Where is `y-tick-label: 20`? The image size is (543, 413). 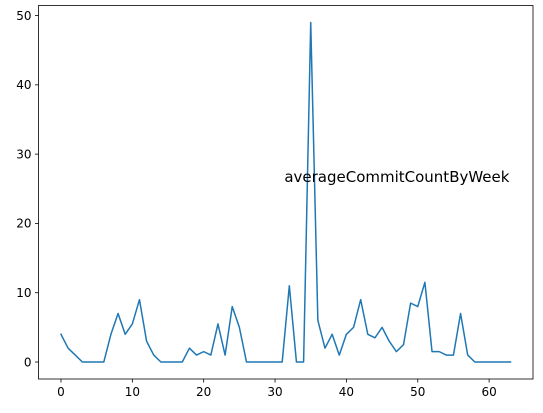
y-tick-label: 20 is located at coordinates (23, 224).